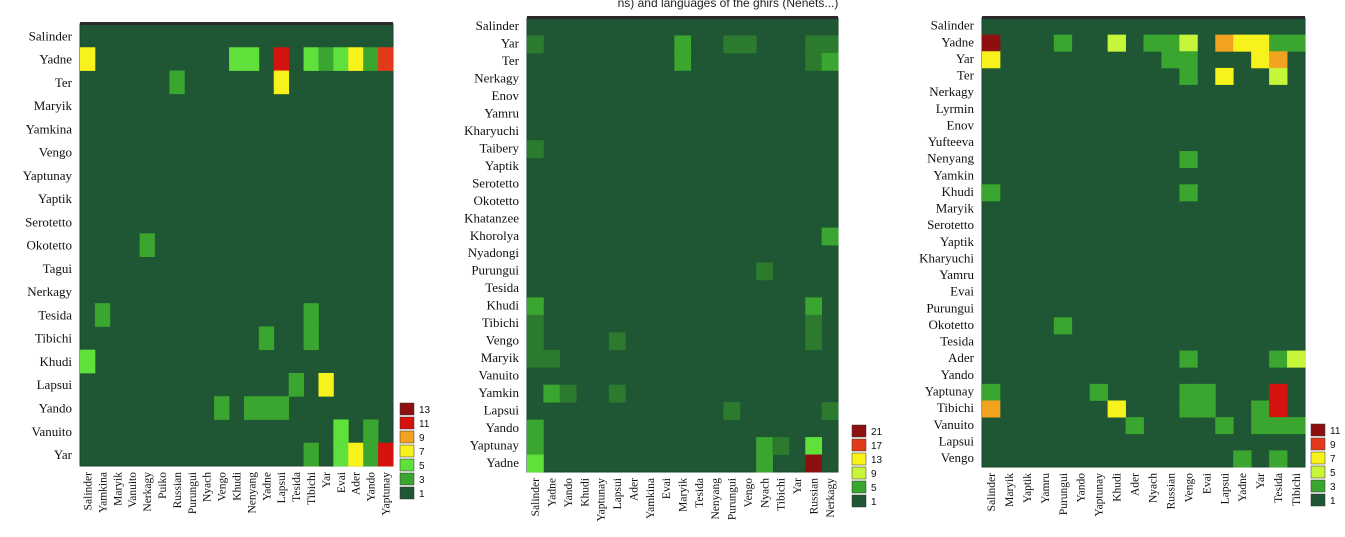  What do you see at coordinates (1207, 483) in the screenshot?
I see `column-label: Evai` at bounding box center [1207, 483].